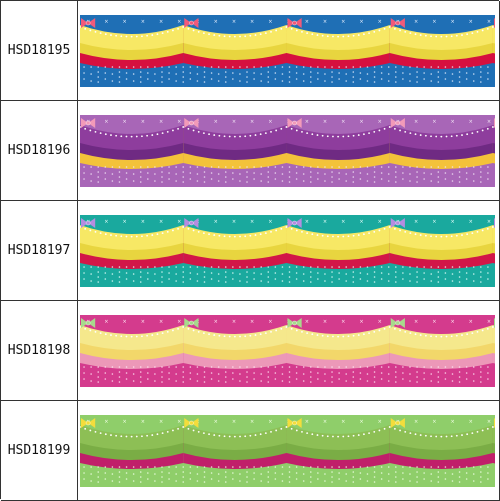 The height and width of the screenshot is (501, 500). I want to click on product-code: HSD18195, so click(39, 50).